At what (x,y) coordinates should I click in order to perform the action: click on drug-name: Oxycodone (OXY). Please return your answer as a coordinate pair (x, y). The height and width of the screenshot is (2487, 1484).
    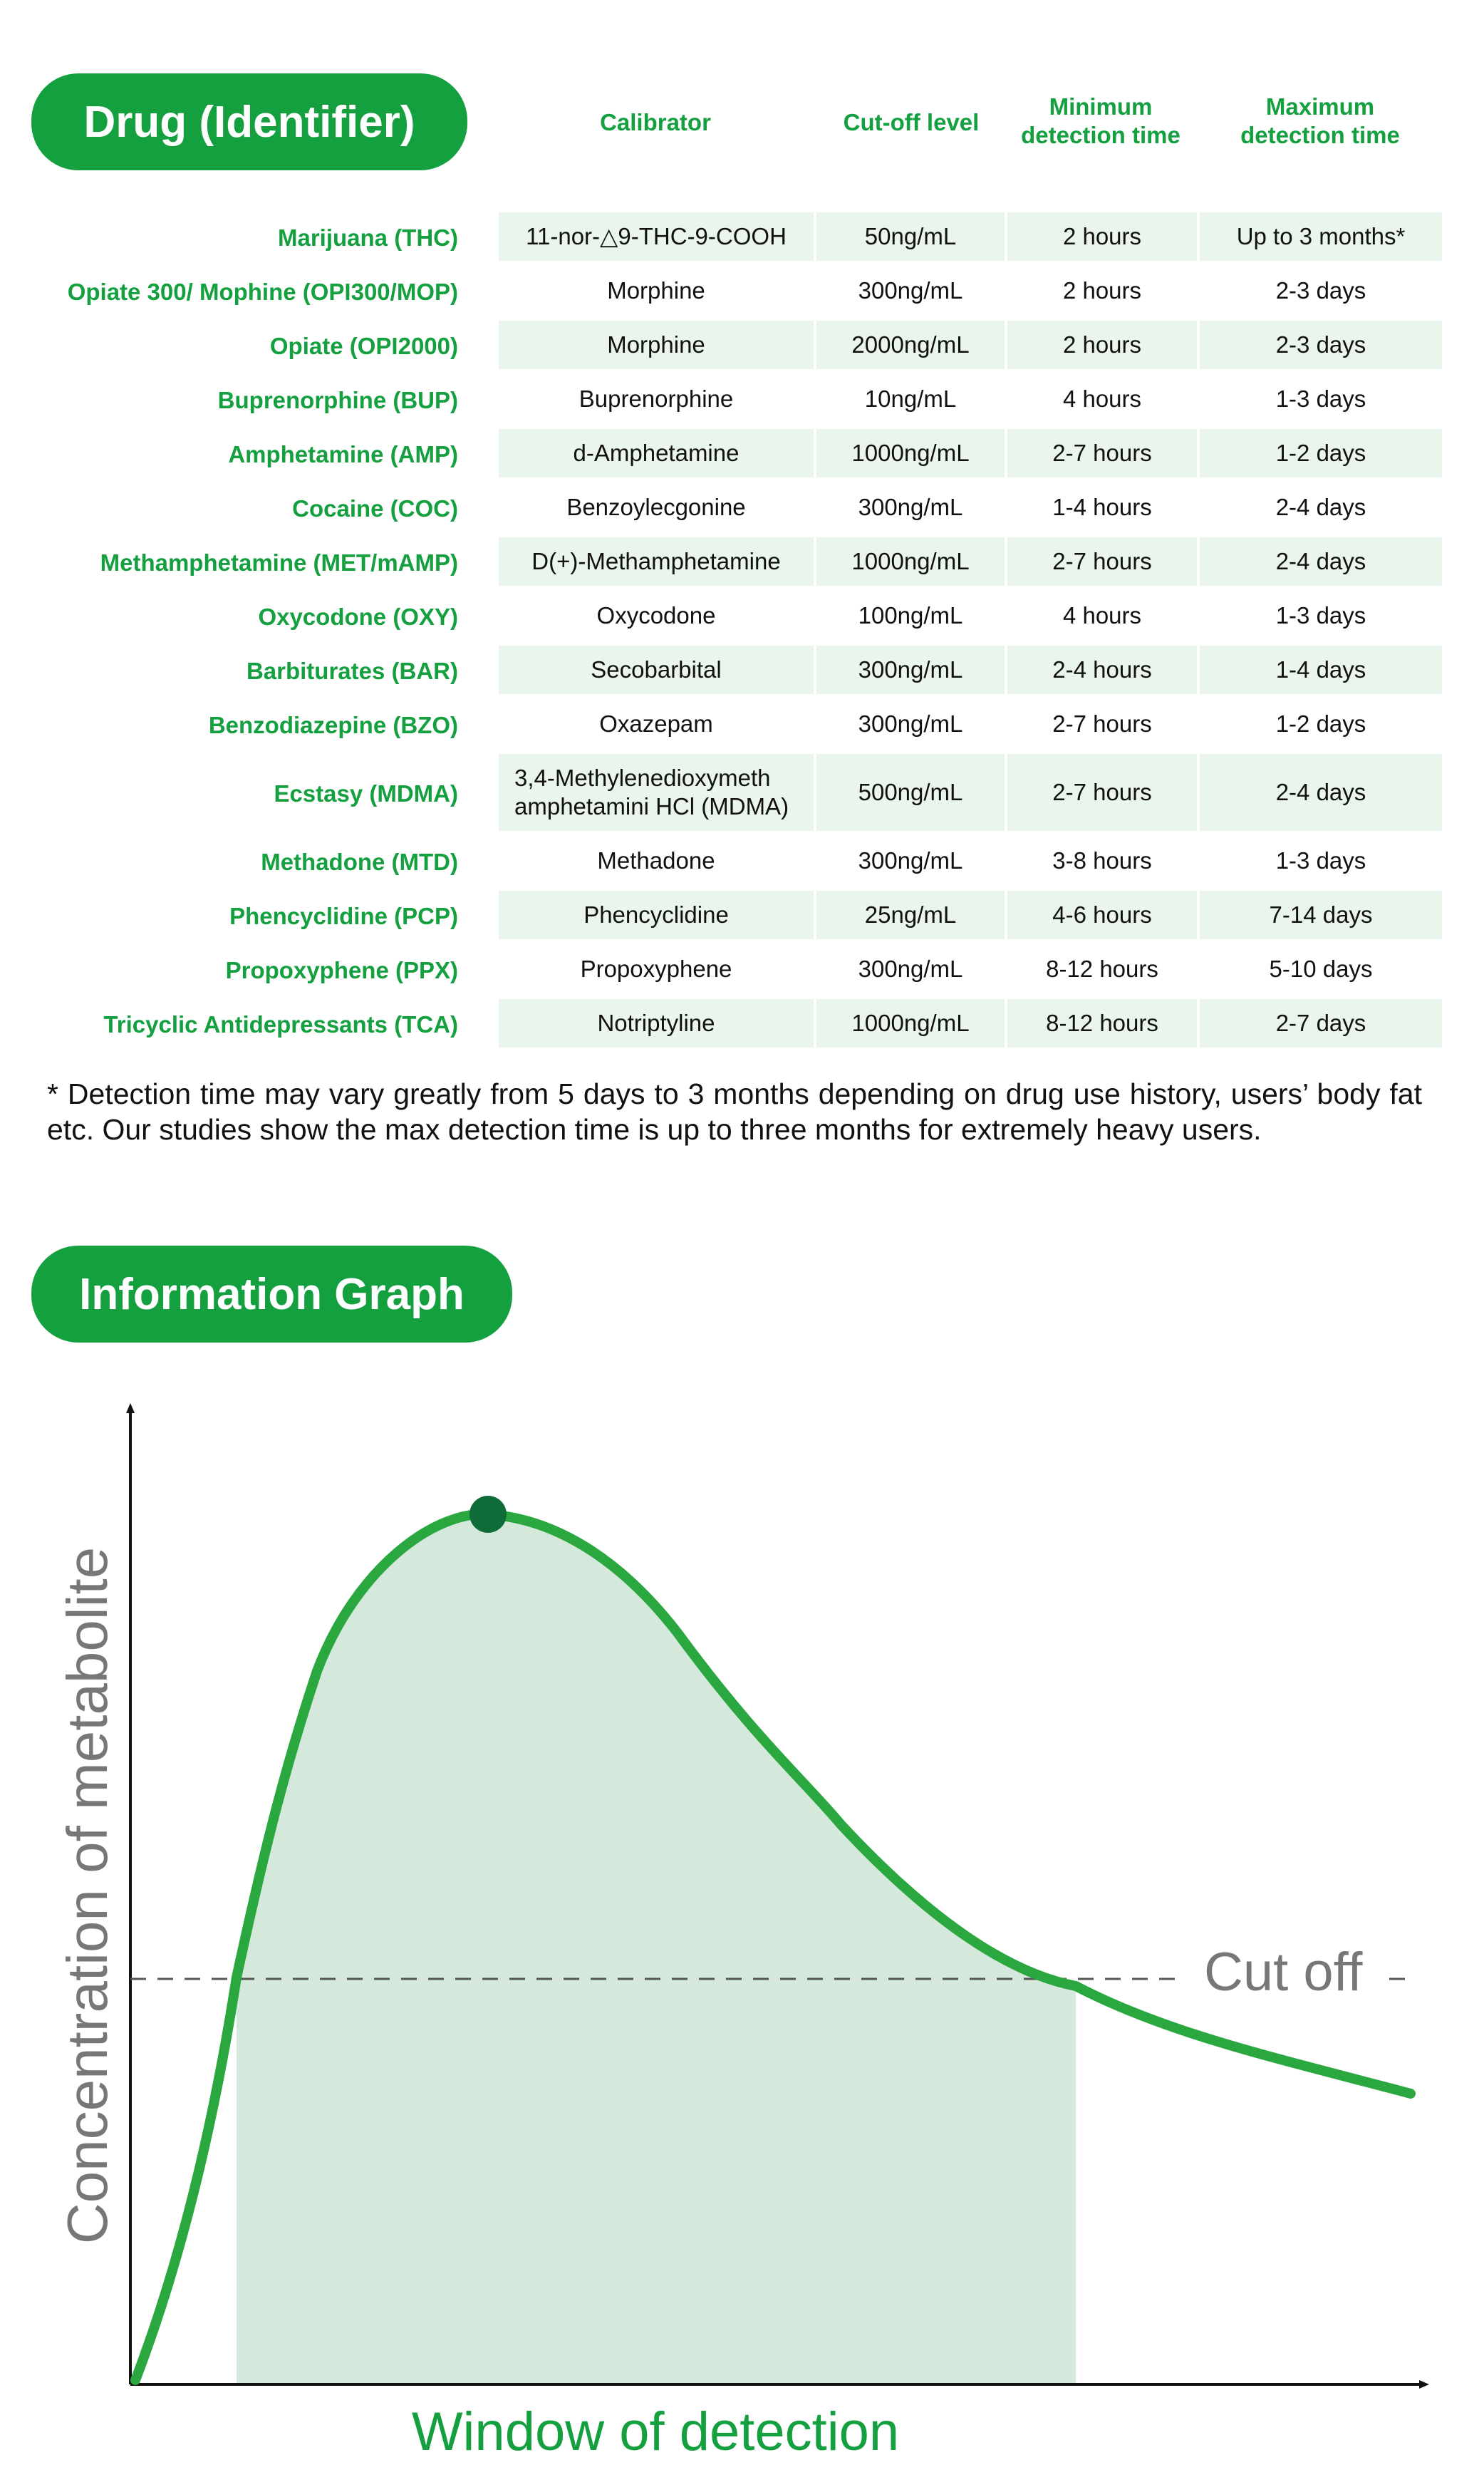
    Looking at the image, I should click on (358, 617).